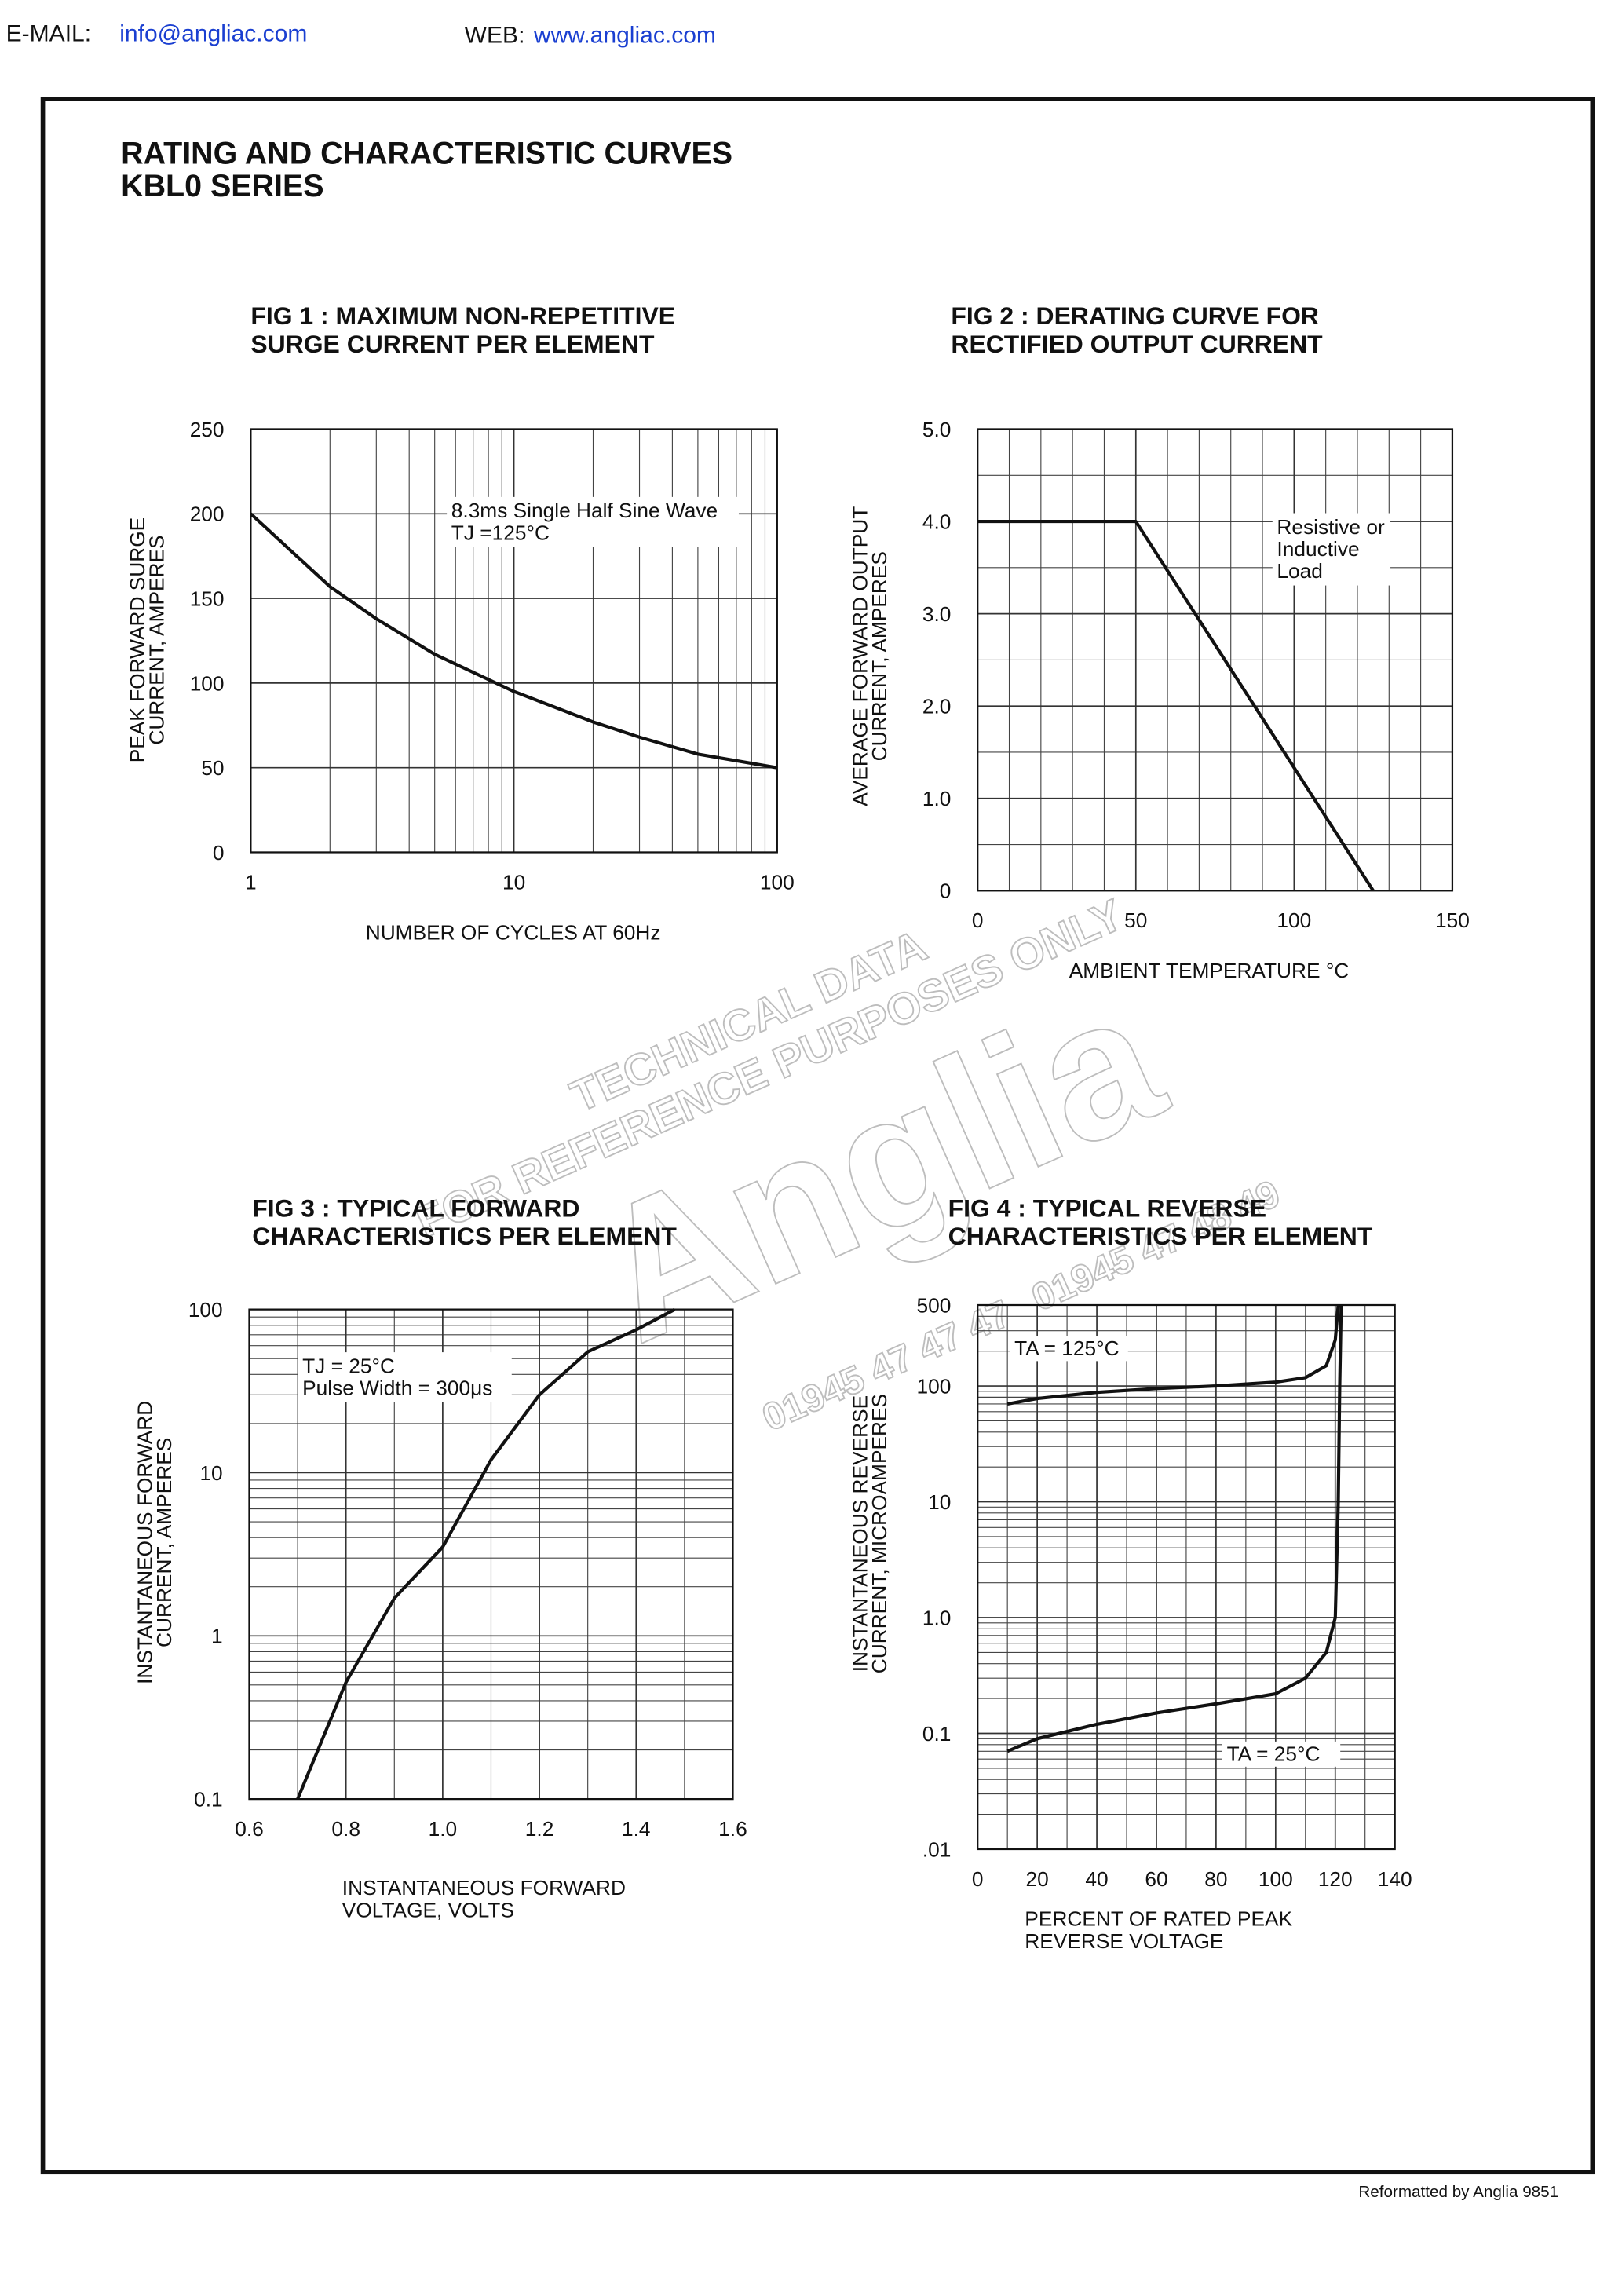 The width and height of the screenshot is (1622, 2296). I want to click on x-axis-label: PERCENT OF RATED PEAK, so click(1158, 1919).